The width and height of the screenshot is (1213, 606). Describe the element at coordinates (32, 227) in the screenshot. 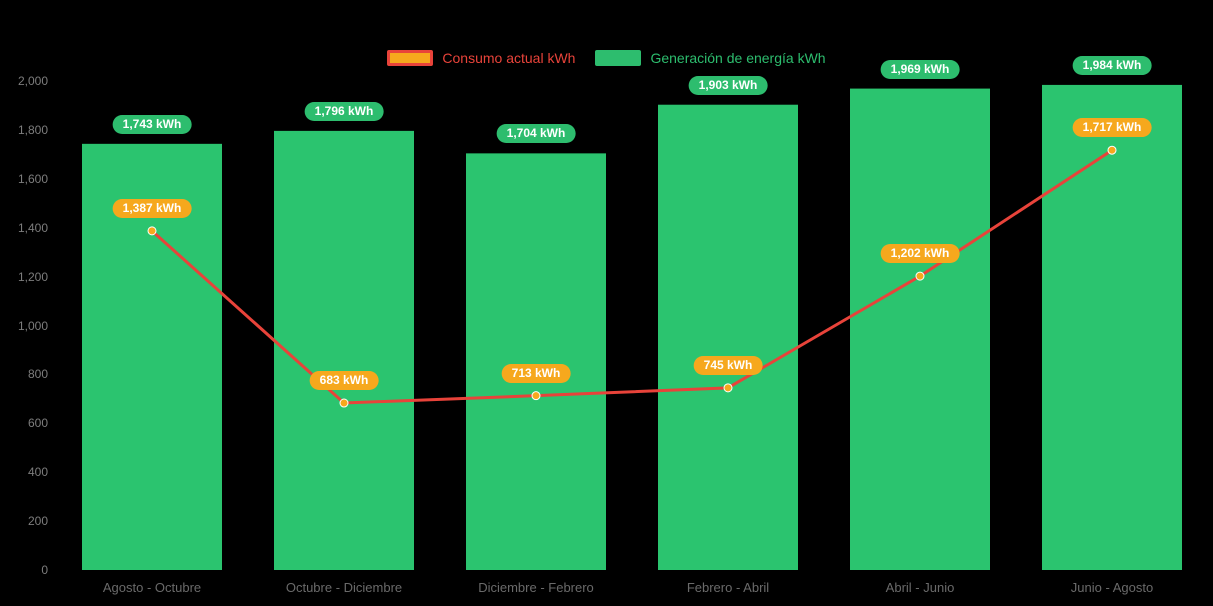

I see `y-axis-tick-label: 1,400` at that location.